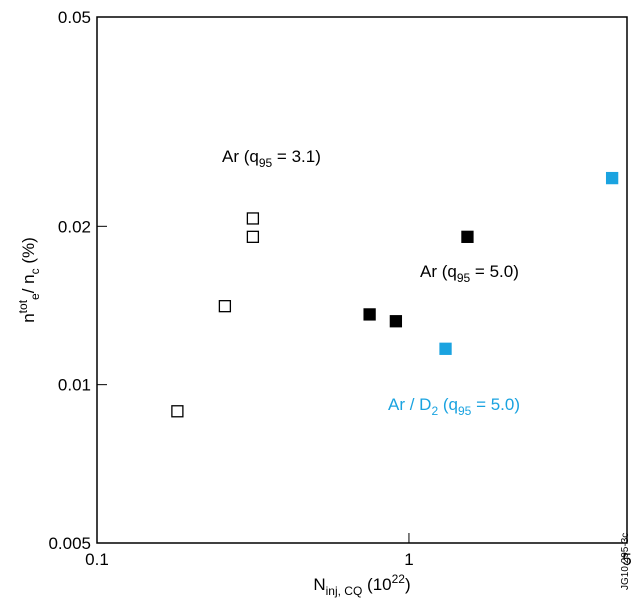 The width and height of the screenshot is (639, 607). I want to click on series-label: Ar (q95 = 3.1), so click(271, 158).